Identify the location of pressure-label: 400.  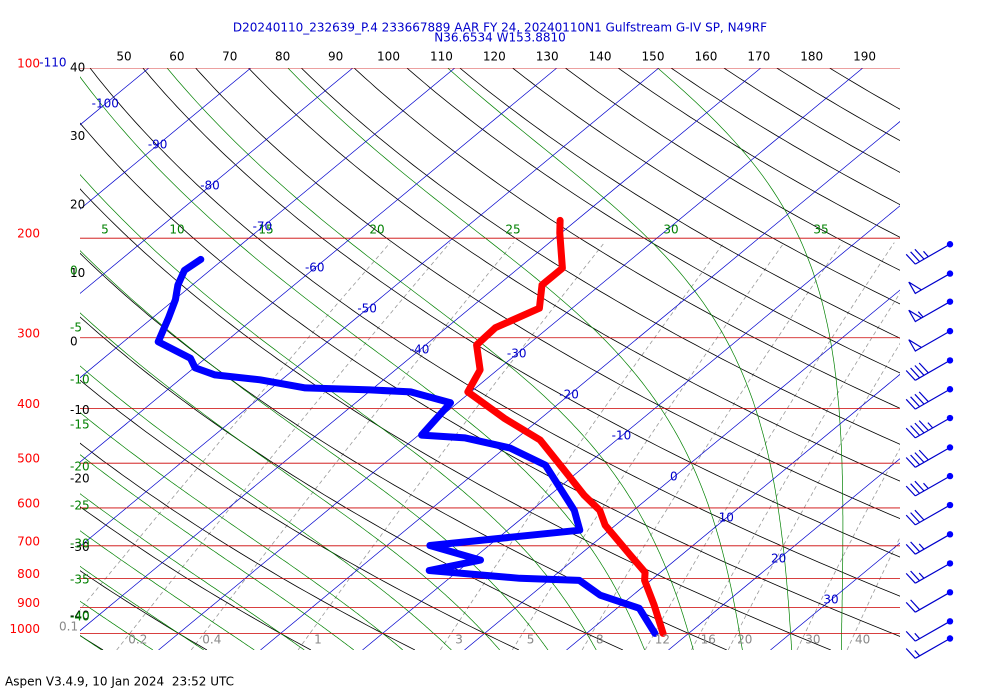
(28, 404).